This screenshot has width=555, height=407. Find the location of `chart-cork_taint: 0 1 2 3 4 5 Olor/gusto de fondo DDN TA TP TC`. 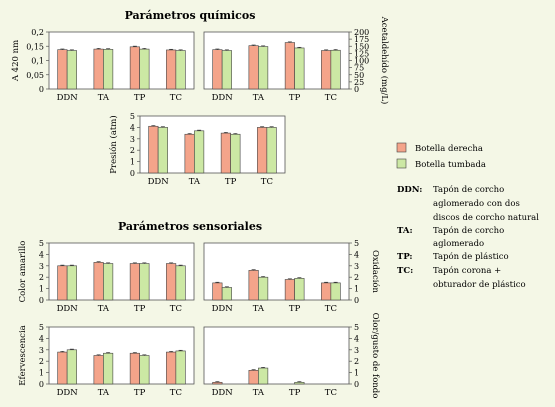

chart-cork_taint: 0 1 2 3 4 5 Olor/gusto de fondo DDN TA TP TC is located at coordinates (291, 356).